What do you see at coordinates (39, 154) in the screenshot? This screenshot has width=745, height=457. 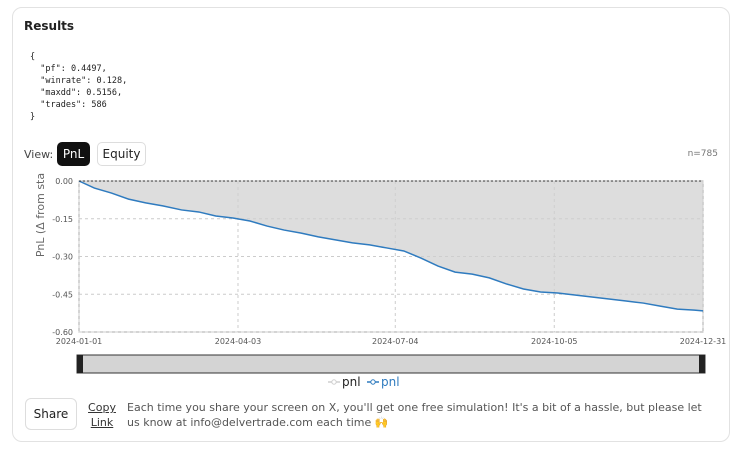 I see `view-label: View:` at bounding box center [39, 154].